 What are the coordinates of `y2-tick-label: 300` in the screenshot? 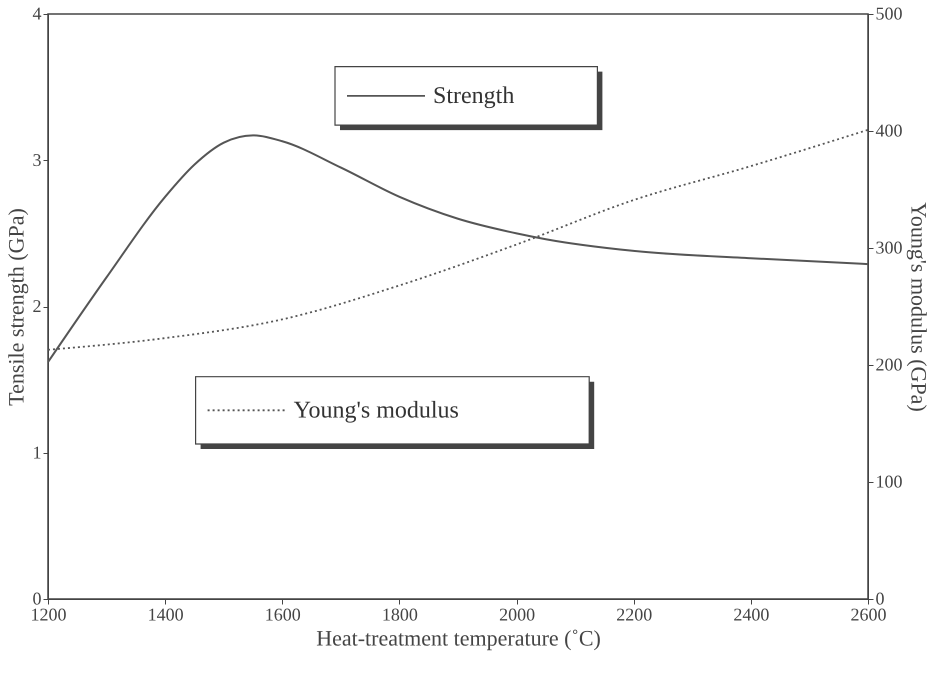 It's located at (889, 248).